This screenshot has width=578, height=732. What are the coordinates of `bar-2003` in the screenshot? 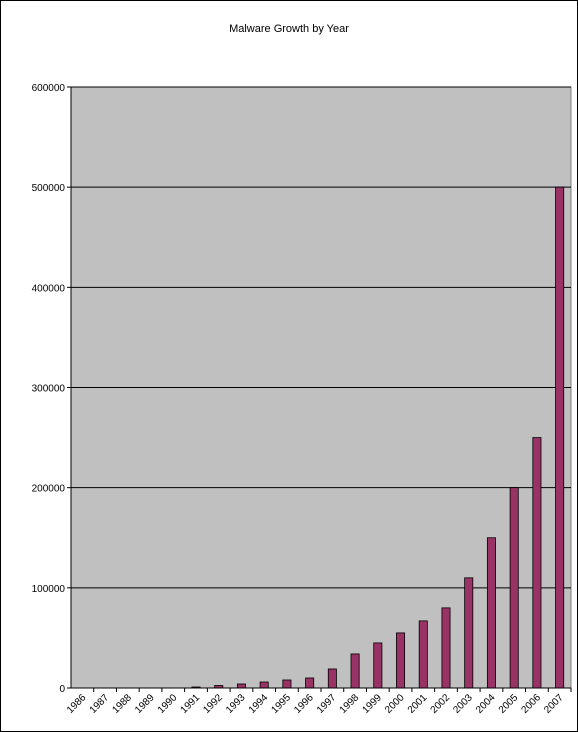 It's located at (469, 633).